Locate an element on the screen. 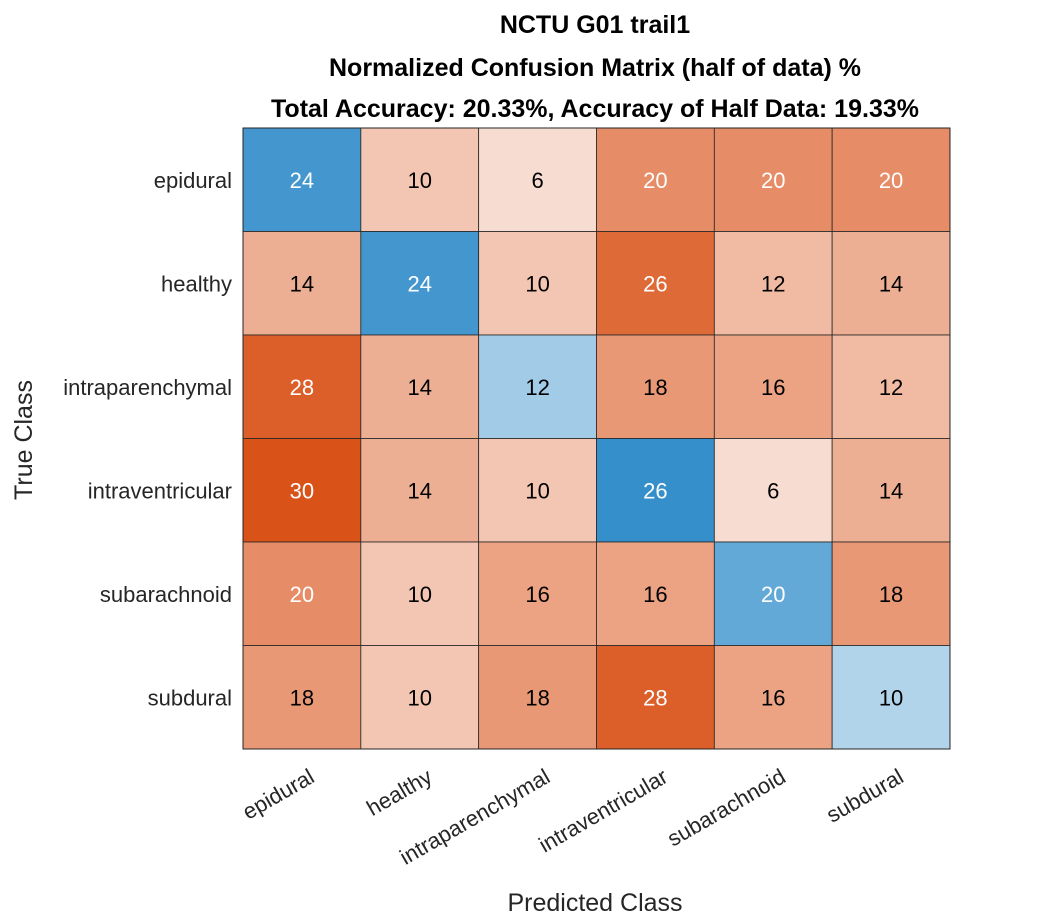 The image size is (1050, 919). column-tick-label: epidural is located at coordinates (278, 794).